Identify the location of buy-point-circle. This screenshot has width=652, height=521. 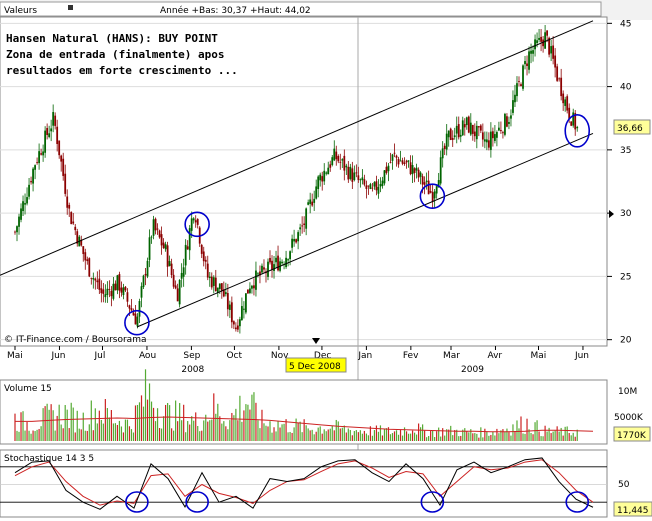
(197, 224).